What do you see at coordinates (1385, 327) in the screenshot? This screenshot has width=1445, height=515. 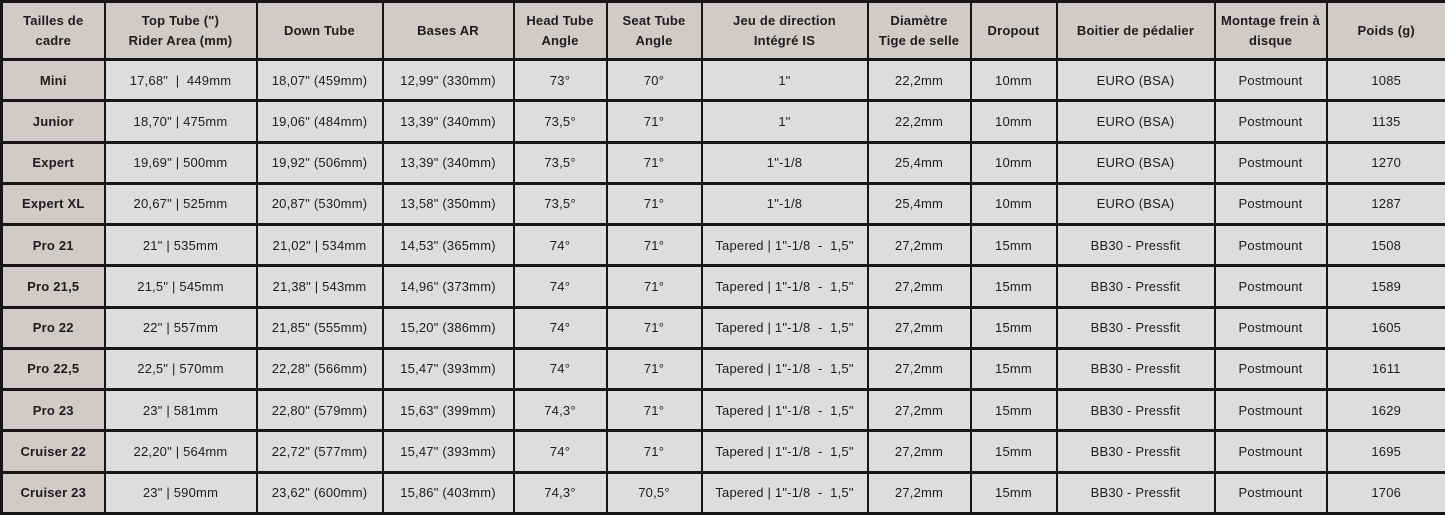 I see `data-cell: 1605` at bounding box center [1385, 327].